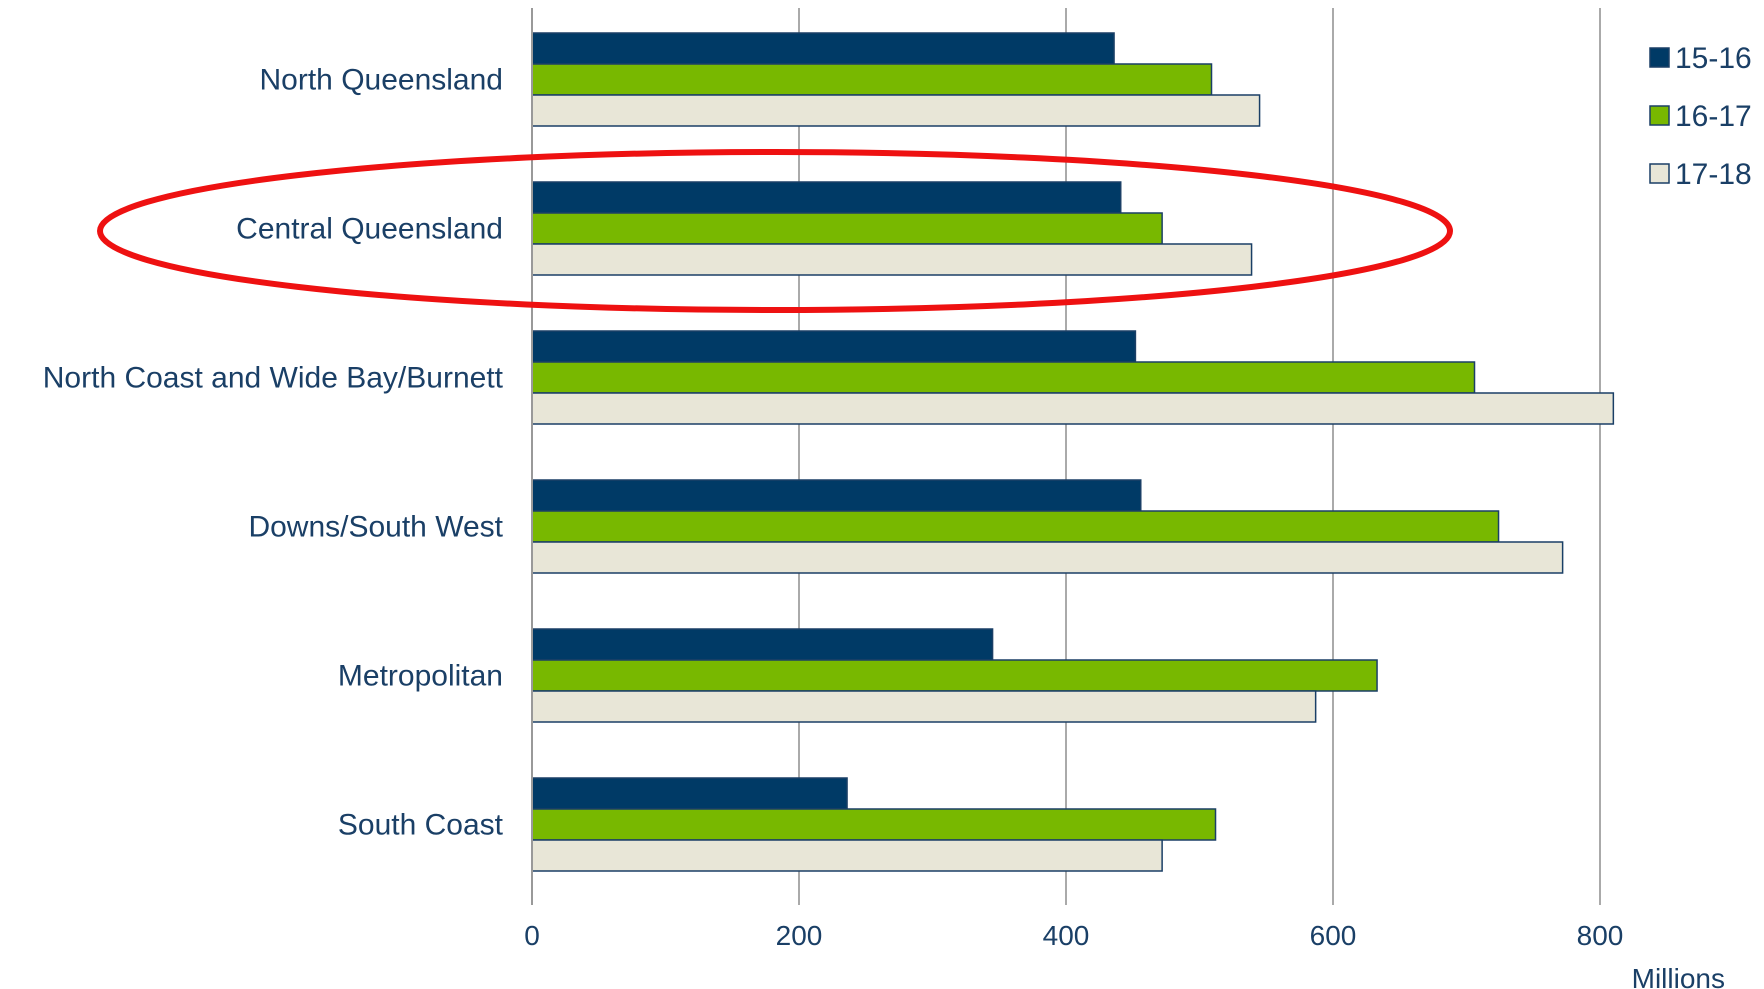  What do you see at coordinates (421, 825) in the screenshot?
I see `category-label: South Coast` at bounding box center [421, 825].